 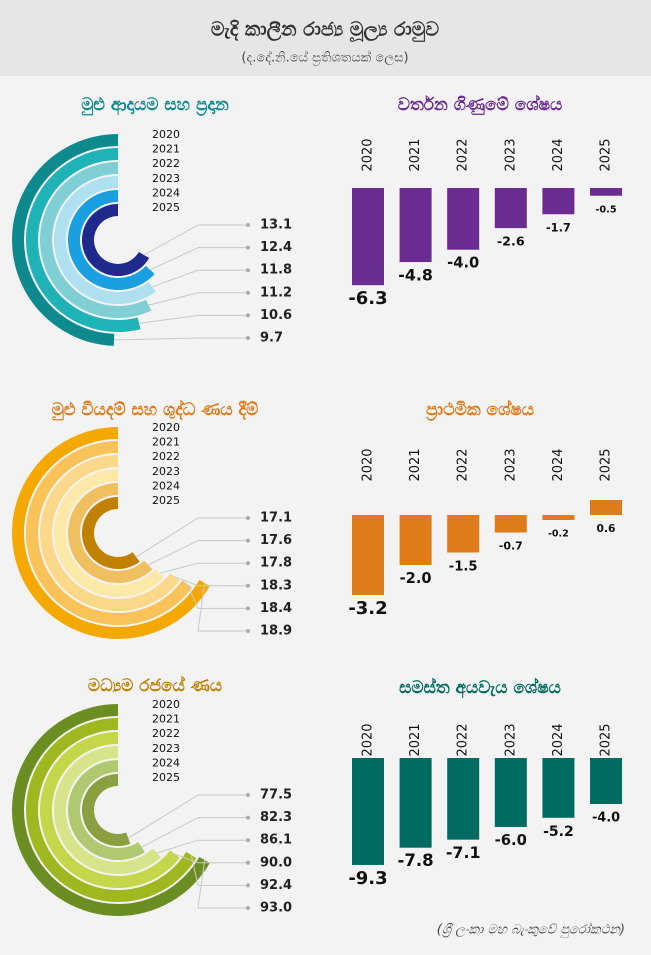 I want to click on value-label: 18.4, so click(x=276, y=608).